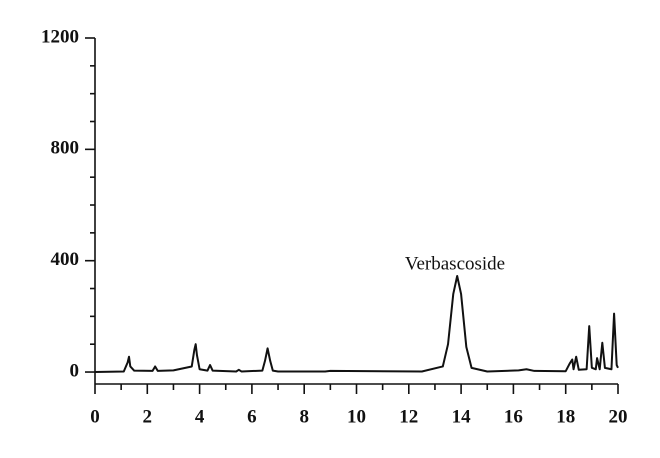 The height and width of the screenshot is (458, 660). Describe the element at coordinates (252, 416) in the screenshot. I see `x-tick-label: 6` at that location.